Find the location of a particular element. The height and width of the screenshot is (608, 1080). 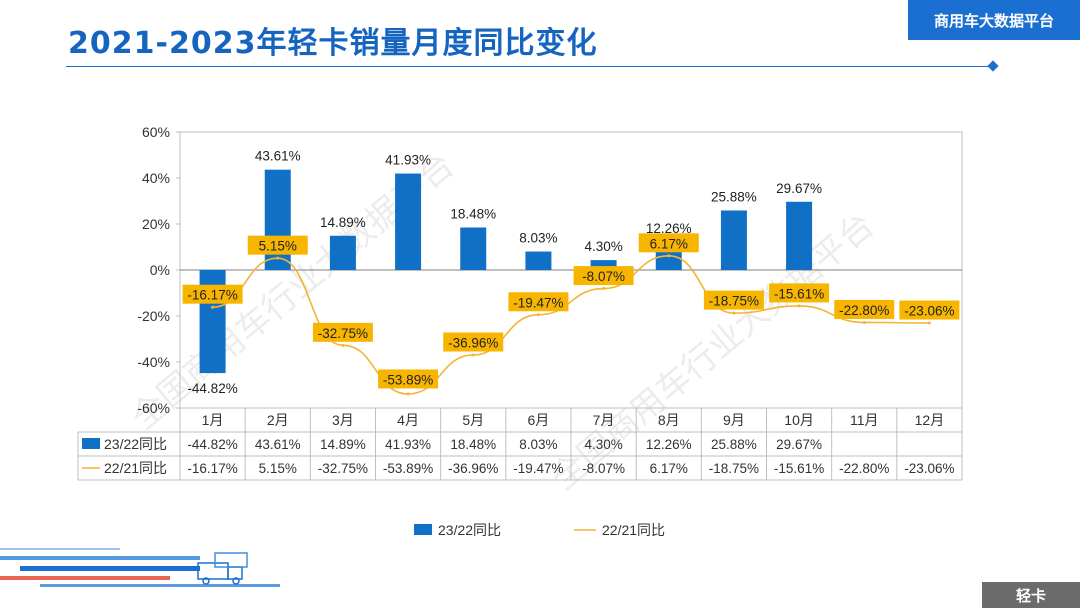

bar-data-label: 29.67% is located at coordinates (799, 188).